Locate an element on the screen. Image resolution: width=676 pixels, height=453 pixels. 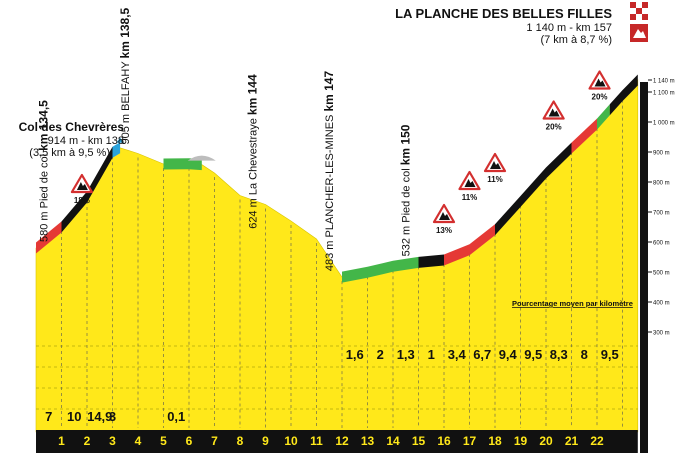
waypoint-km: km 150 is located at coordinates (406, 144).